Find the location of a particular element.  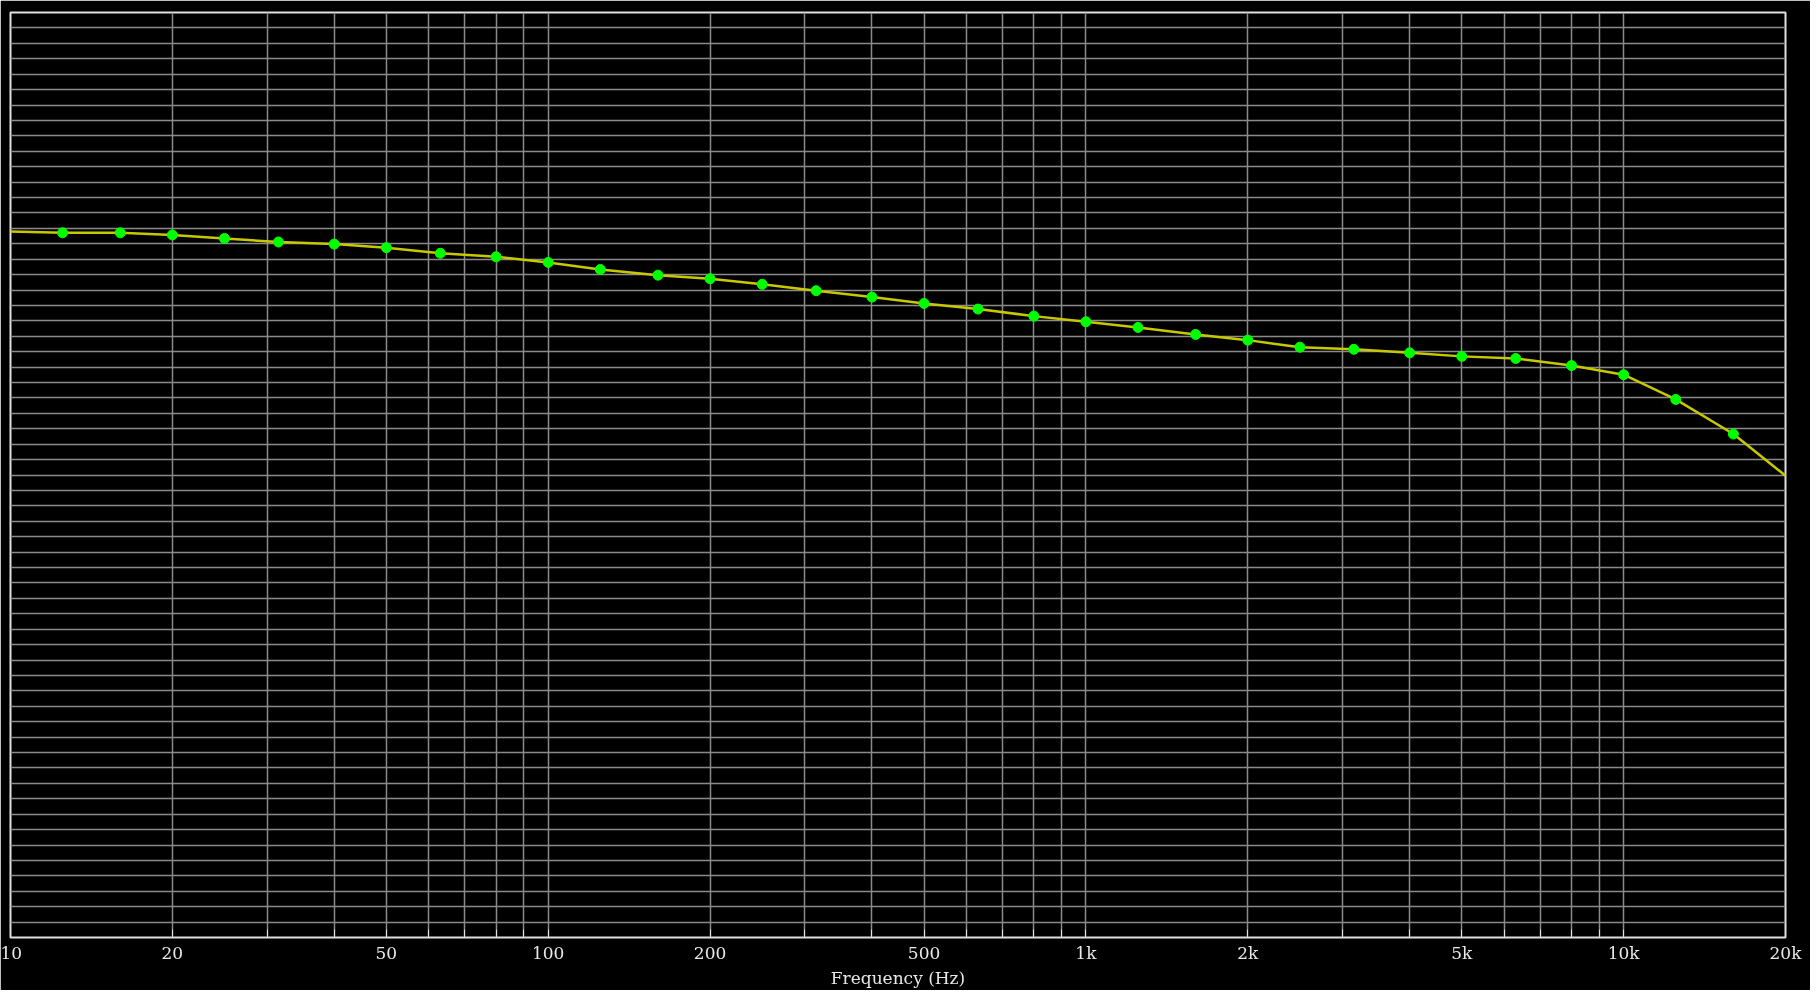

x-tick-label: 20 is located at coordinates (172, 952).